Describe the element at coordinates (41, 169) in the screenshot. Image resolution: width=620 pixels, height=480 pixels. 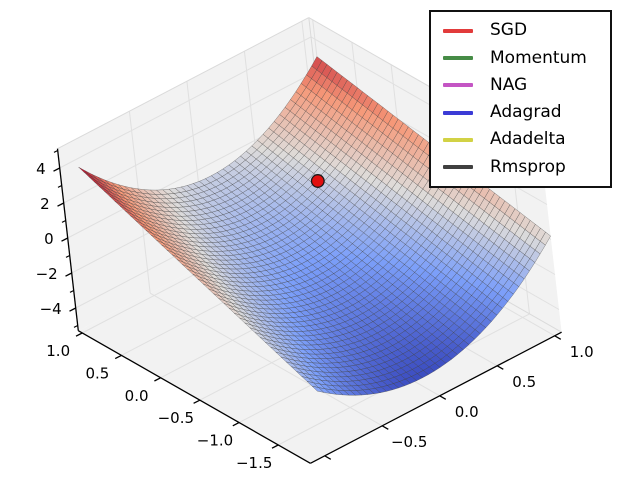
I see `z-tick-label: 4` at that location.